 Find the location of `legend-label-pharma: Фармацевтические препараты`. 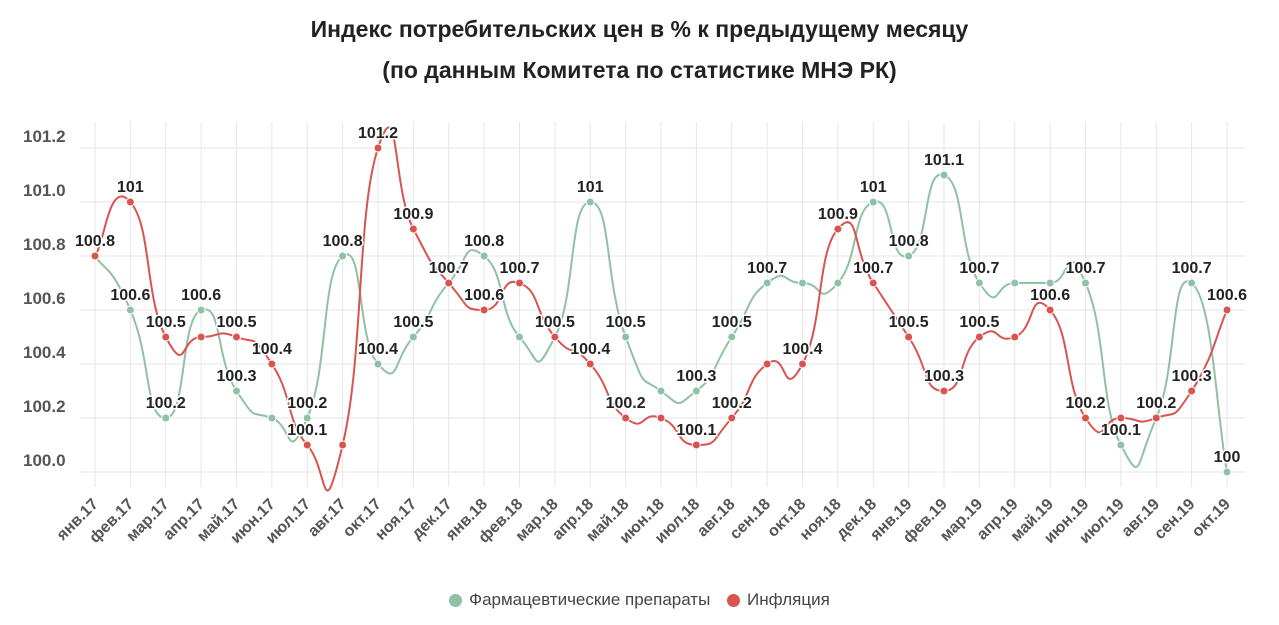

legend-label-pharma: Фармацевтические препараты is located at coordinates (590, 599).